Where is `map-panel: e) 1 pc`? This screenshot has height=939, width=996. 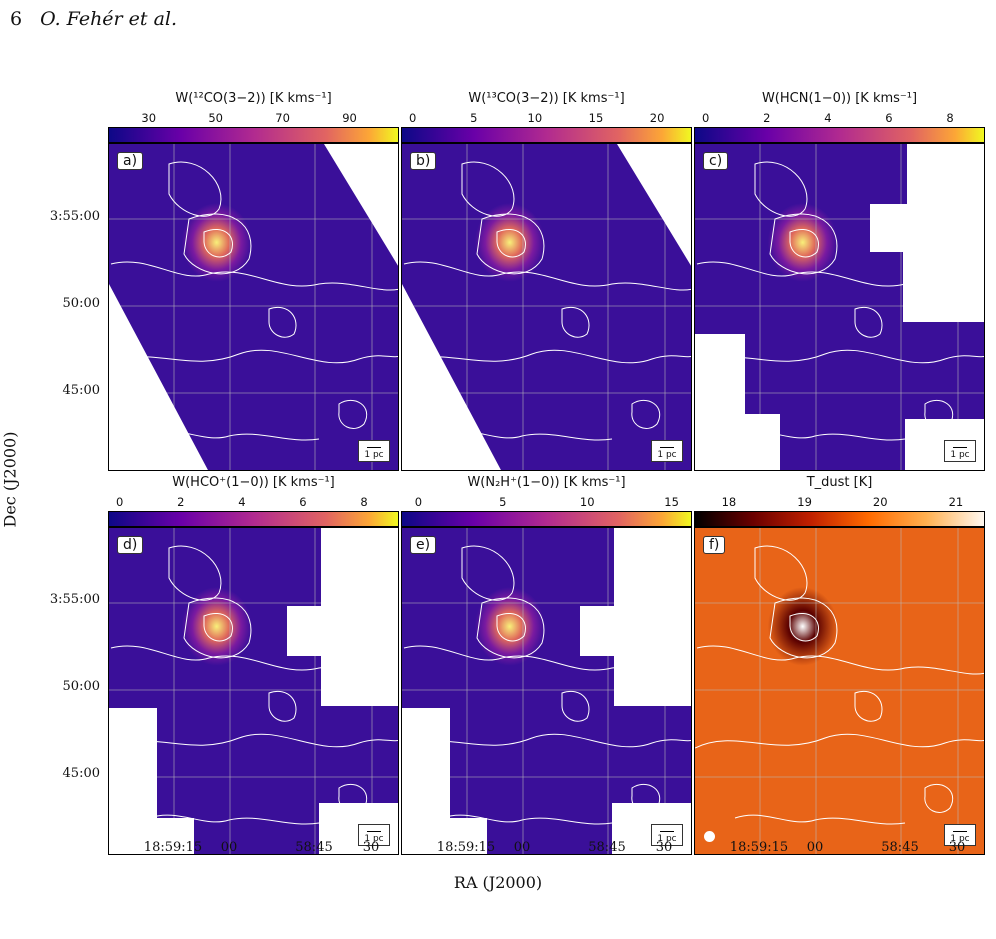
map-panel: e) 1 pc is located at coordinates (546, 691).